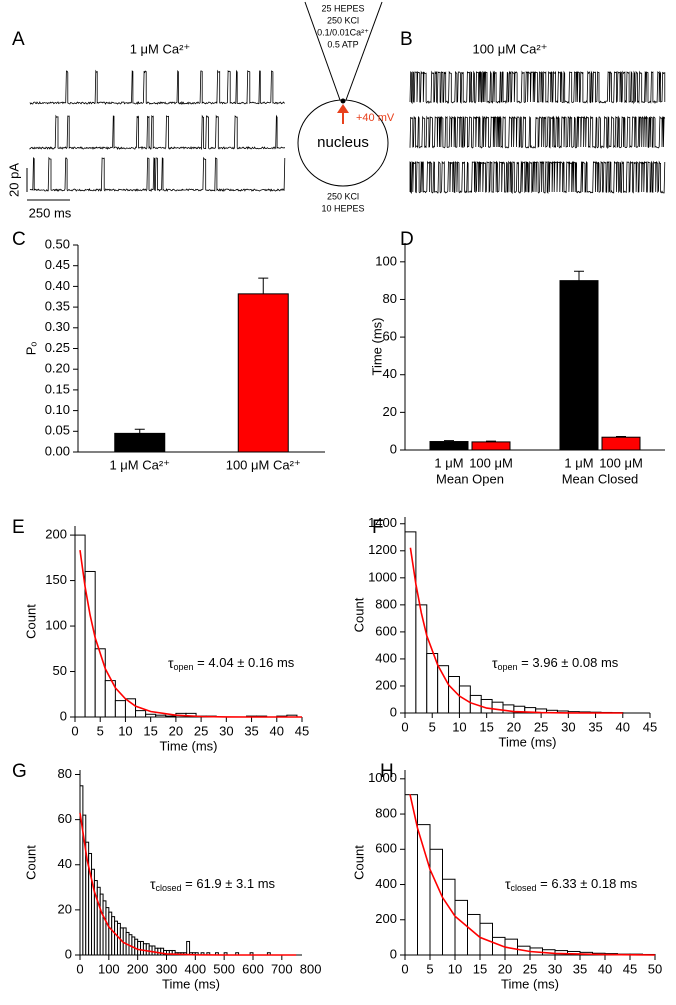 This screenshot has width=676, height=1005. I want to click on panel-letter: C, so click(19, 239).